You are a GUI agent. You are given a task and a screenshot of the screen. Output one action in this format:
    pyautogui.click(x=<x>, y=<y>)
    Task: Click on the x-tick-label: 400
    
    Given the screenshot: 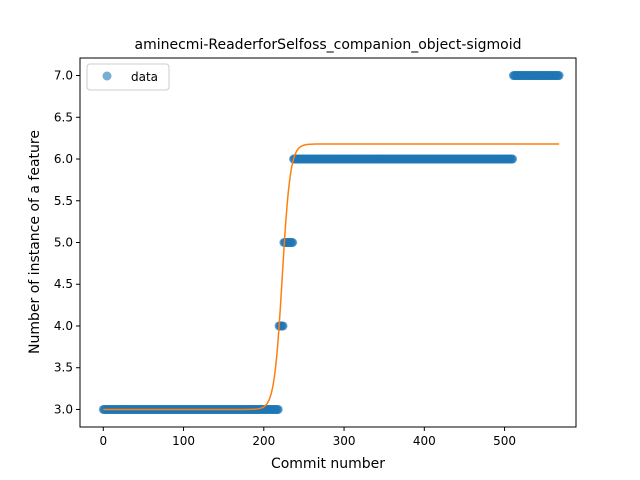 What is the action you would take?
    pyautogui.click(x=424, y=441)
    